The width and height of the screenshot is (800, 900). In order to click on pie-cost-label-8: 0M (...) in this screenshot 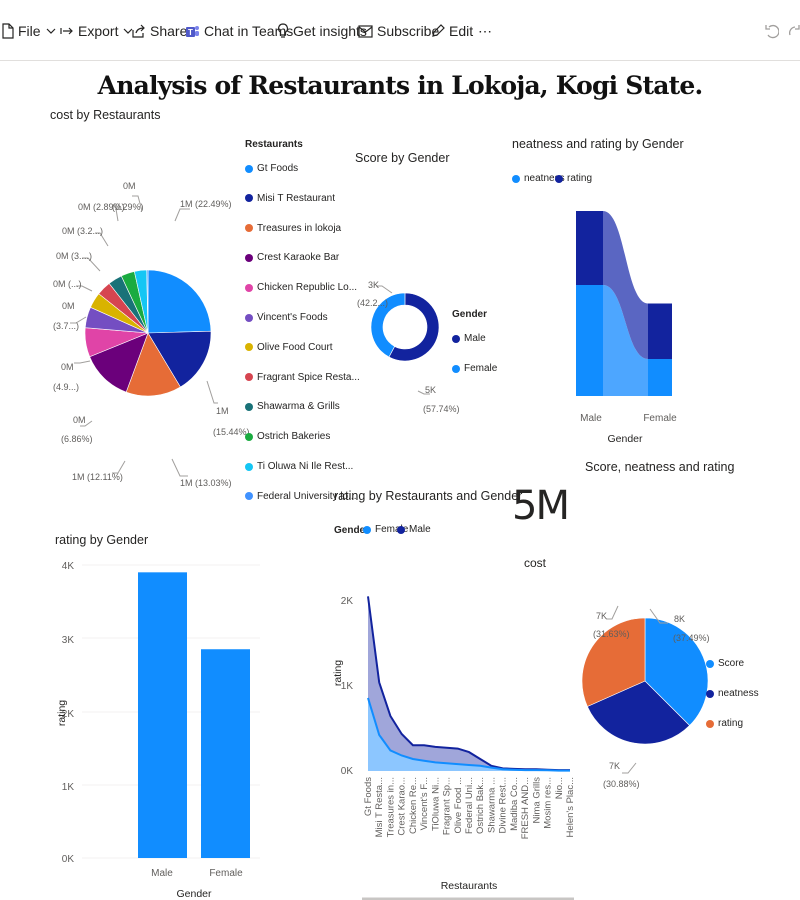, I will do `click(67, 284)`.